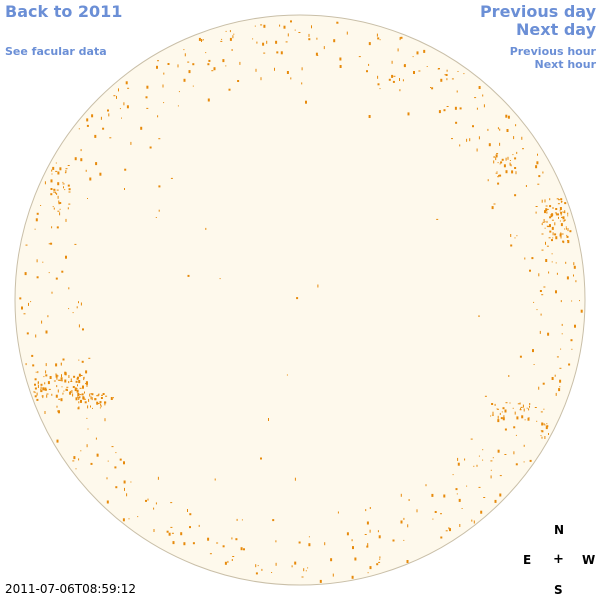 The height and width of the screenshot is (600, 600). Describe the element at coordinates (64, 11) in the screenshot. I see `back-to-year-link: Back to 2011` at that location.